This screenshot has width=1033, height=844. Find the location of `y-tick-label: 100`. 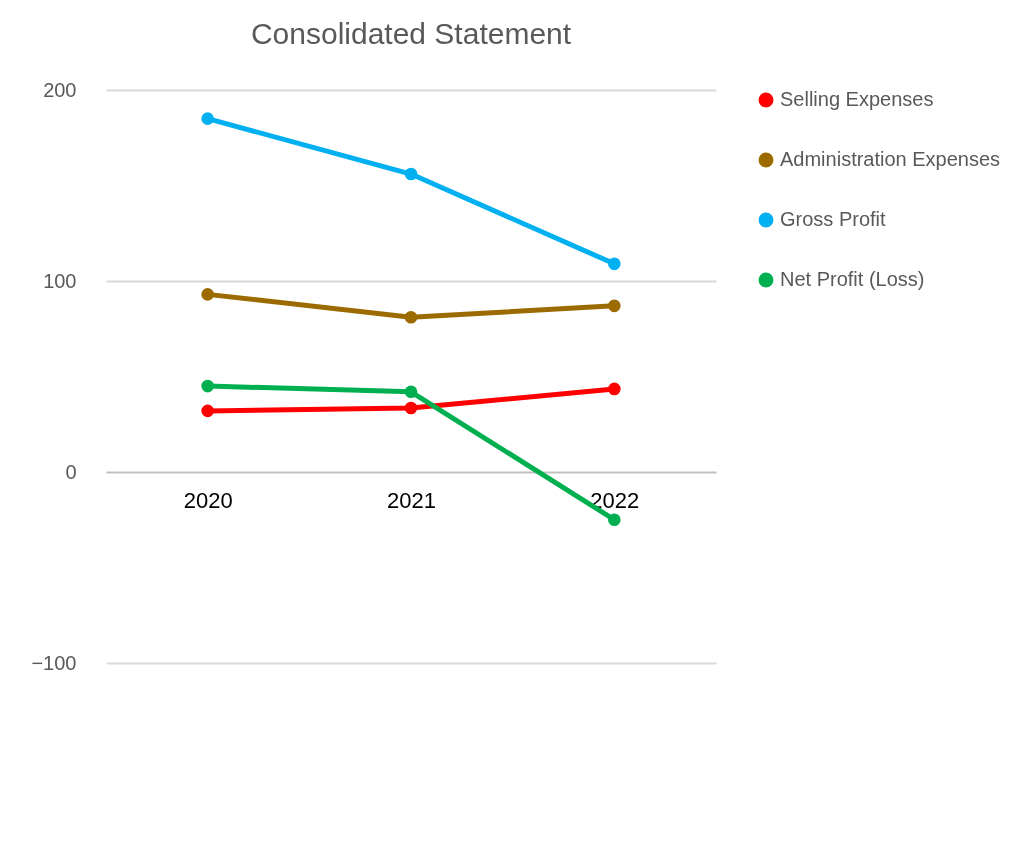

y-tick-label: 100 is located at coordinates (60, 280).